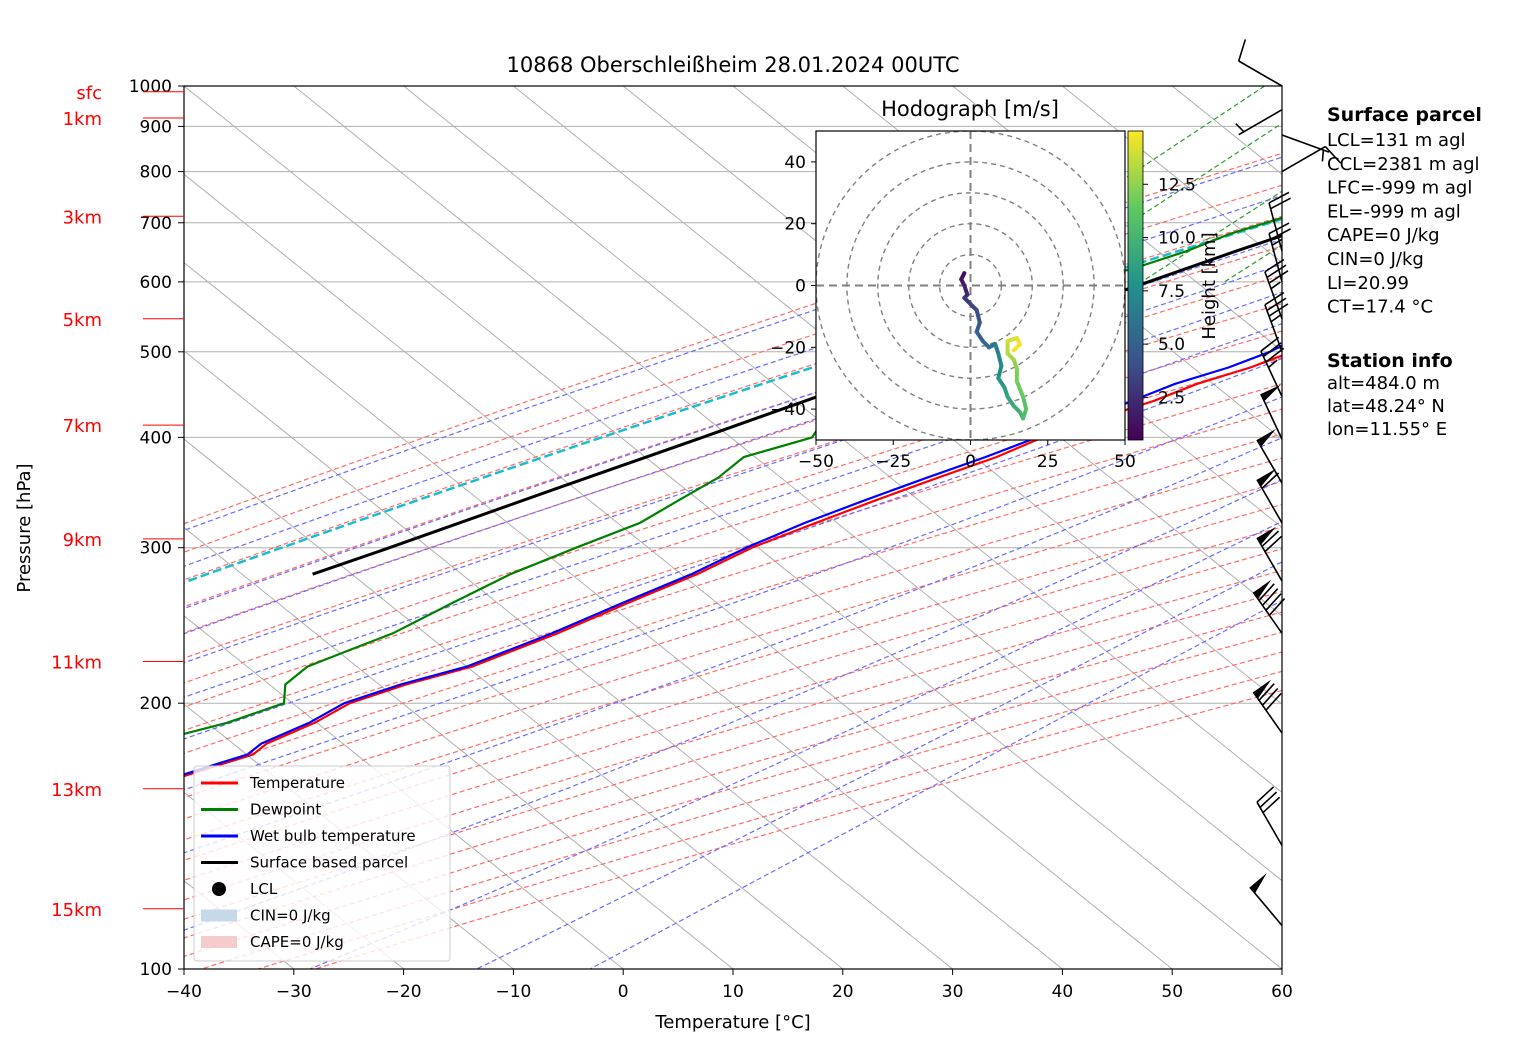  Describe the element at coordinates (329, 863) in the screenshot. I see `legend-label: Surface based parcel` at that location.